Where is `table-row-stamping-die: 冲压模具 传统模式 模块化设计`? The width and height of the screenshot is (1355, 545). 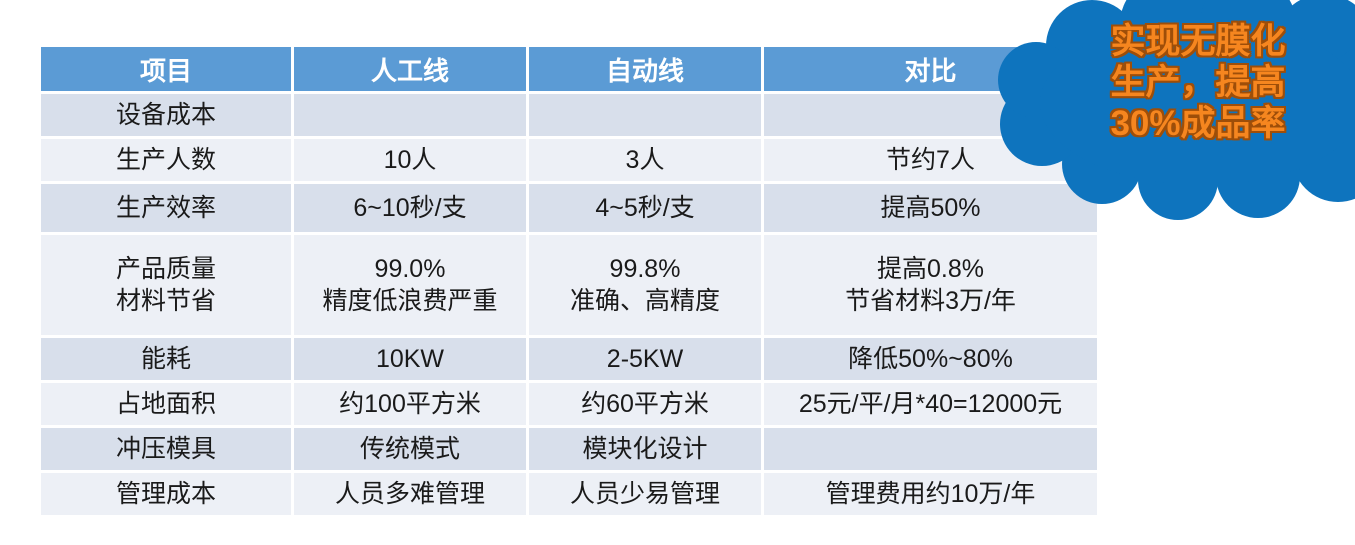
table-row-stamping-die: 冲压模具 传统模式 模块化设计 is located at coordinates (569, 449).